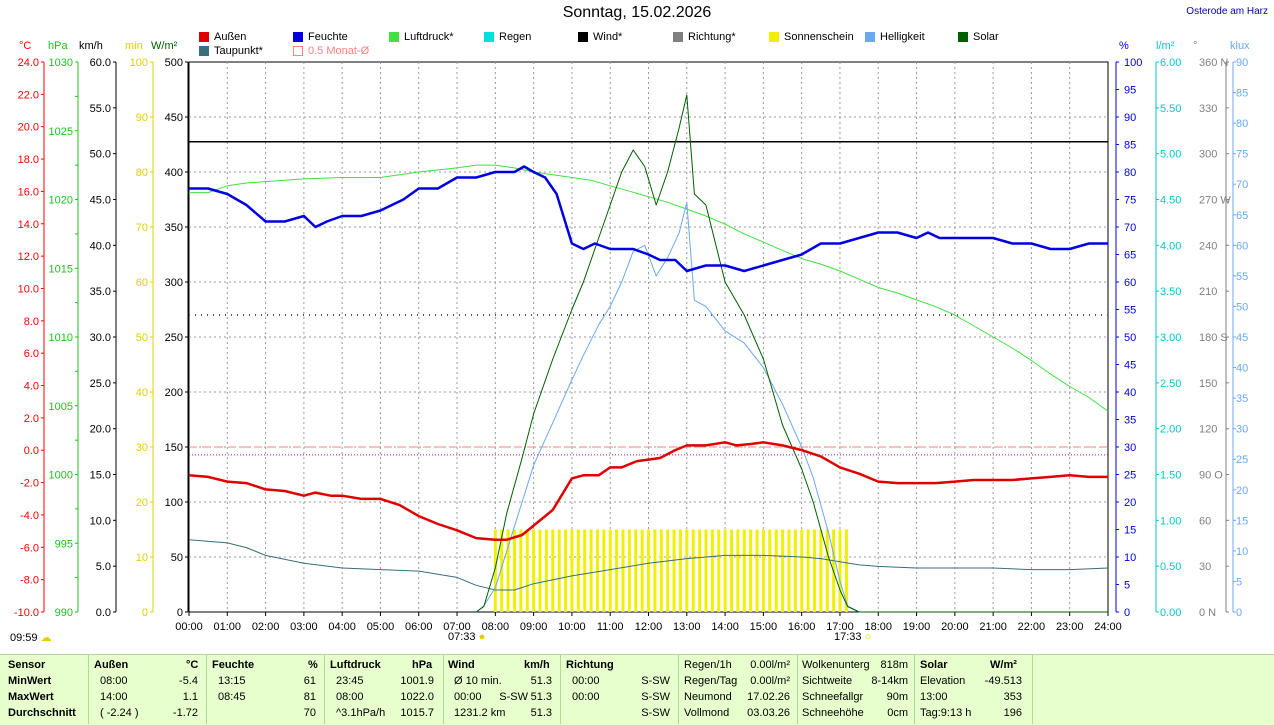 This screenshot has width=1274, height=725. Describe the element at coordinates (142, 228) in the screenshot. I see `sunshine-tick: 70` at that location.